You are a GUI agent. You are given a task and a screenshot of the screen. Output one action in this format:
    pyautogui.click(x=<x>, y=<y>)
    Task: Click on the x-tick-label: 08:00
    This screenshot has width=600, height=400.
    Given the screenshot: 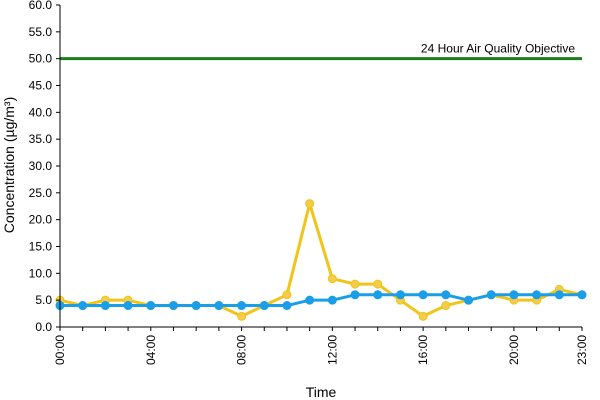 What is the action you would take?
    pyautogui.click(x=242, y=350)
    